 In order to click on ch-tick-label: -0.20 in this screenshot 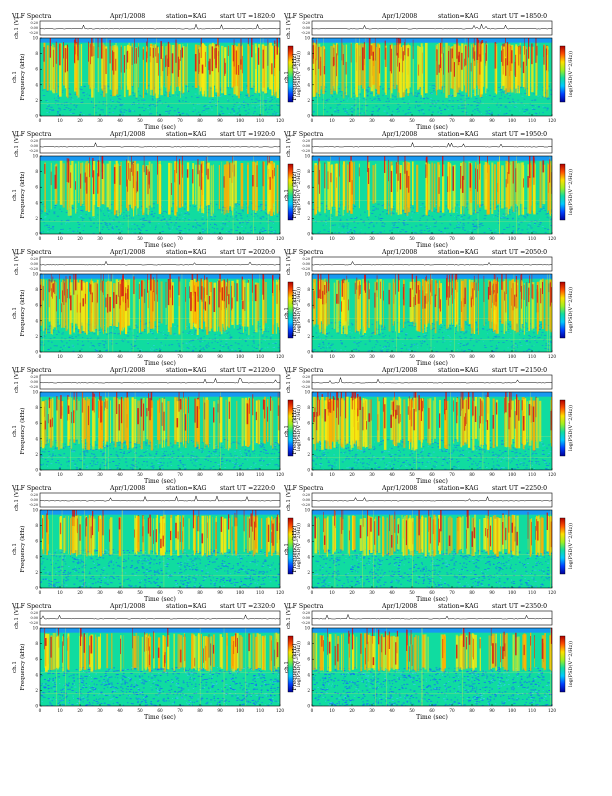, I will do `click(33, 33)`.